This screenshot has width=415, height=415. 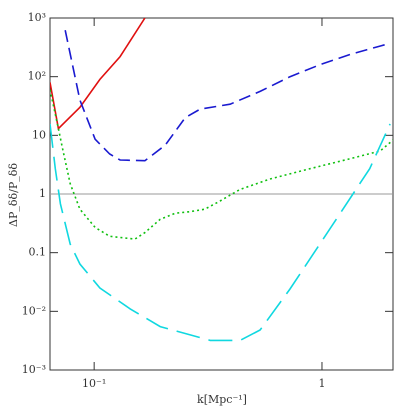 I want to click on y-tick-label: 1, so click(x=42, y=193).